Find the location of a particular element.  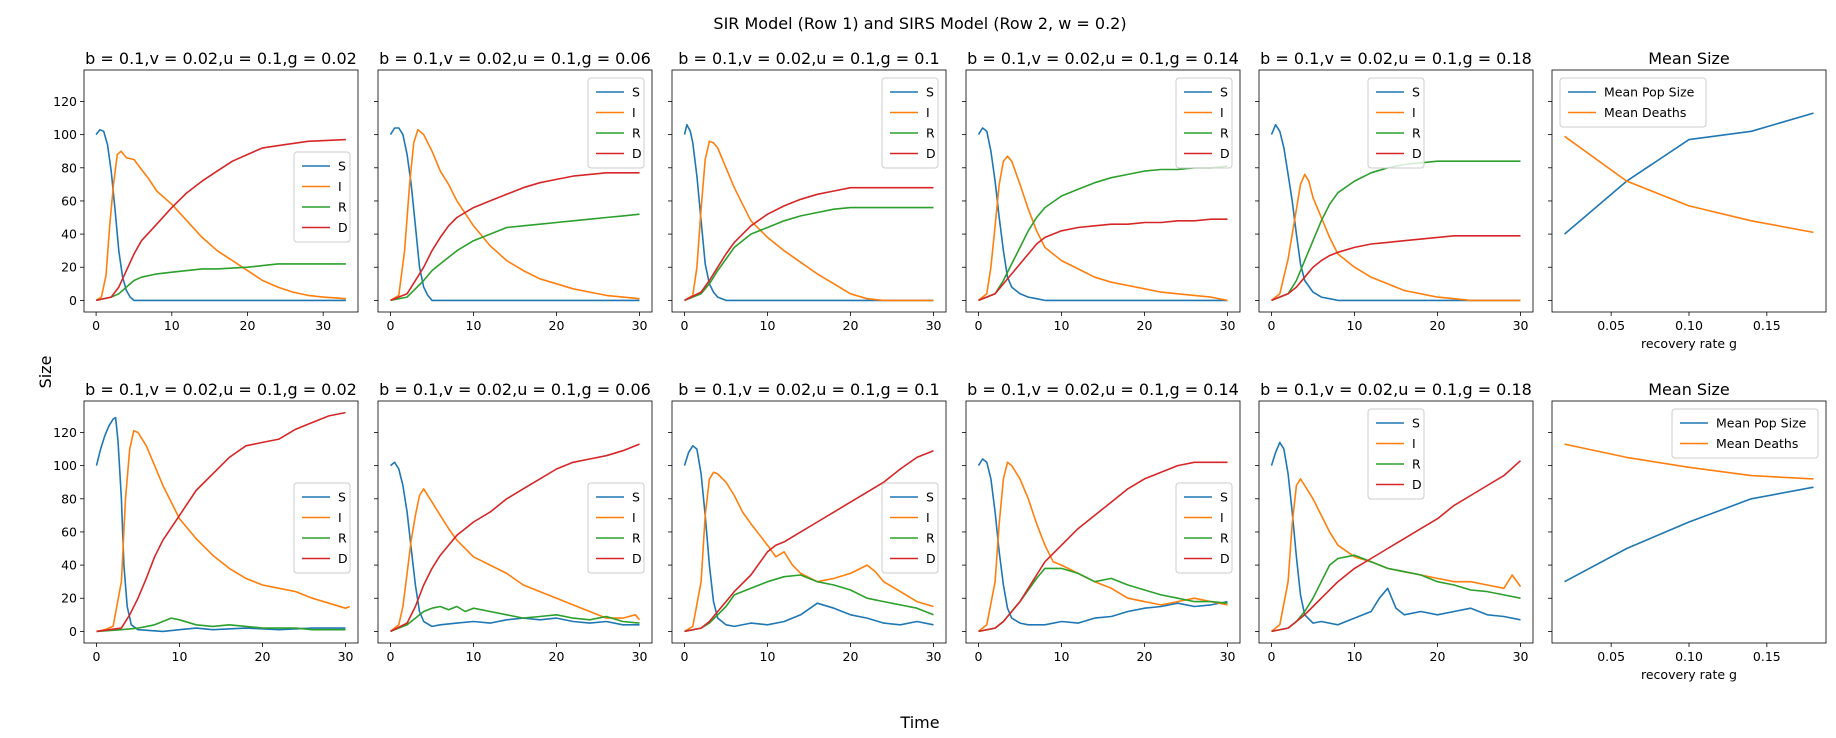

y-tick-label: 100 is located at coordinates (65, 465).